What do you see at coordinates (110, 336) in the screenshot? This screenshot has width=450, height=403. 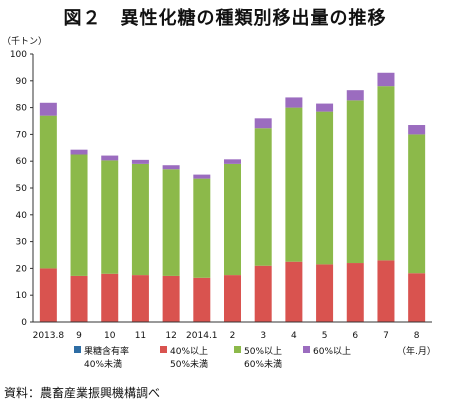 I see `x-tick-label: 10` at bounding box center [110, 336].